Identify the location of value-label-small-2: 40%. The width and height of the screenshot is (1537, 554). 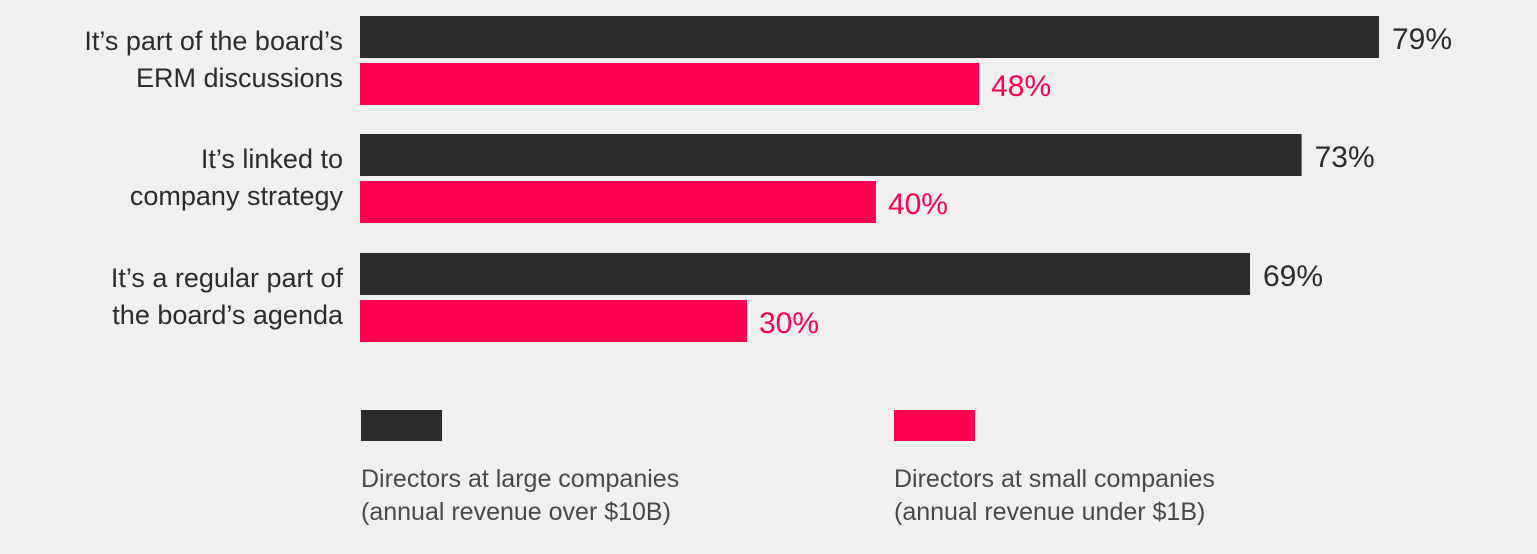
(918, 204).